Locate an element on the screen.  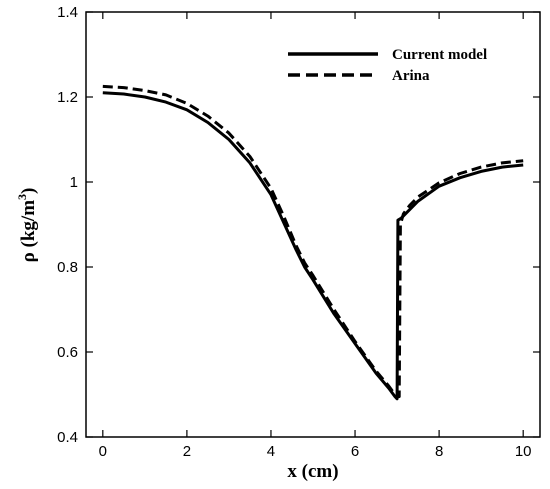
legend-label-current-model: Current model is located at coordinates (439, 55).